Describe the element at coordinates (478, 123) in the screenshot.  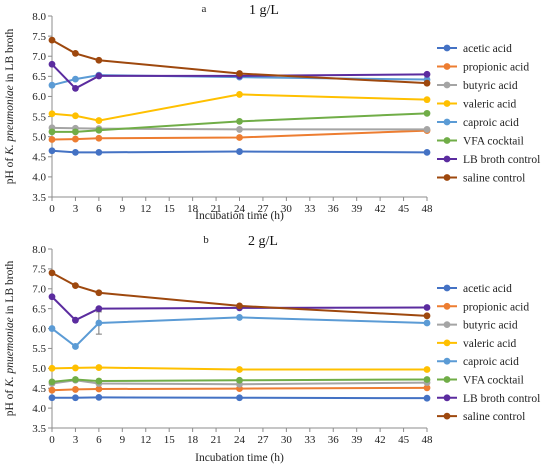
I see `legend-item: caproic acid` at that location.